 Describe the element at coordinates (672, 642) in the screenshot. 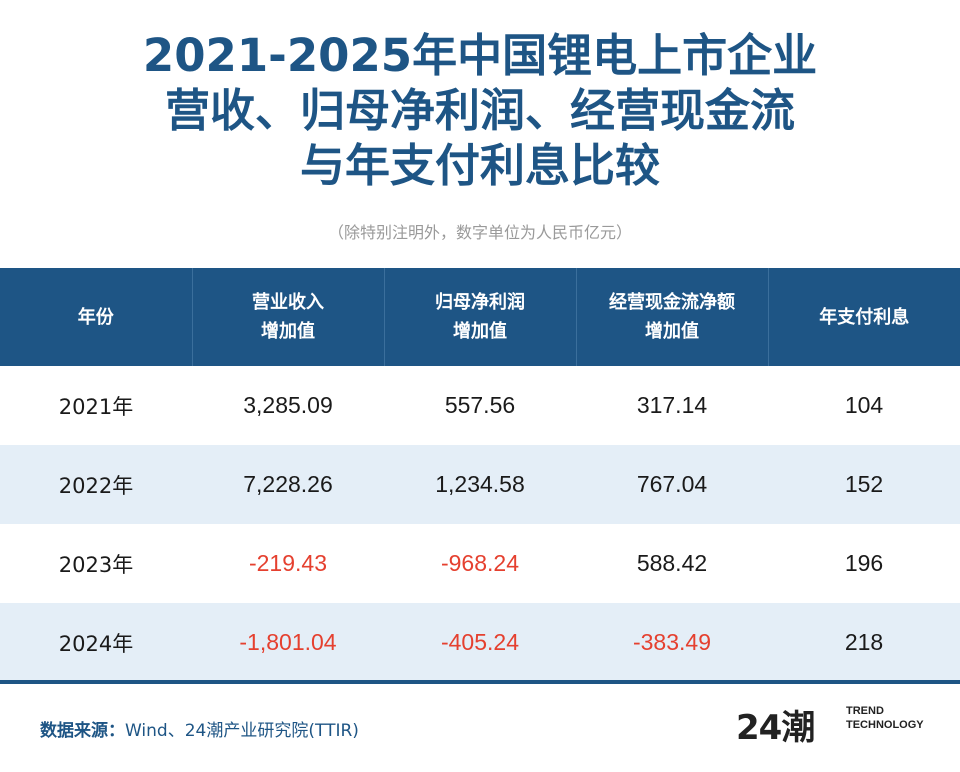

I see `cell-cash-flow: -383.49` at that location.